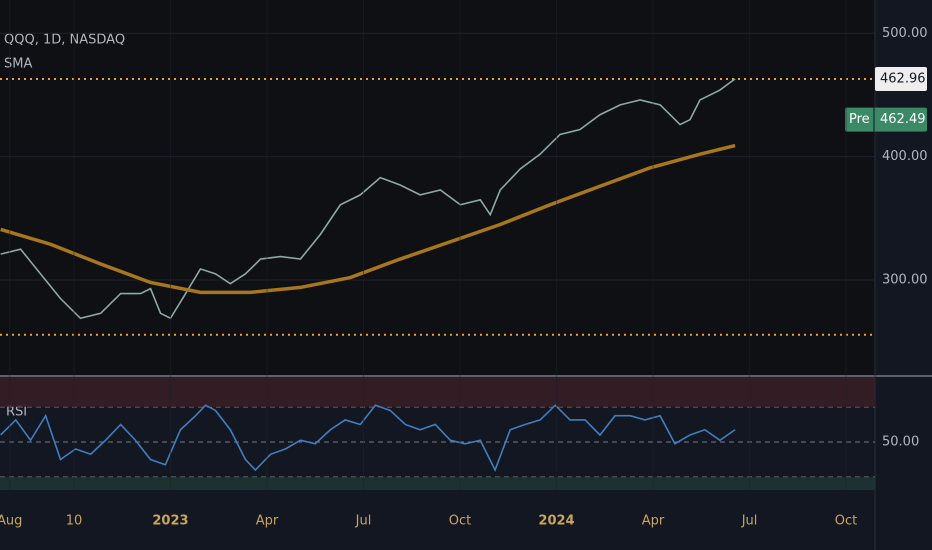  Describe the element at coordinates (170, 521) in the screenshot. I see `x-tick-label: 2023` at that location.